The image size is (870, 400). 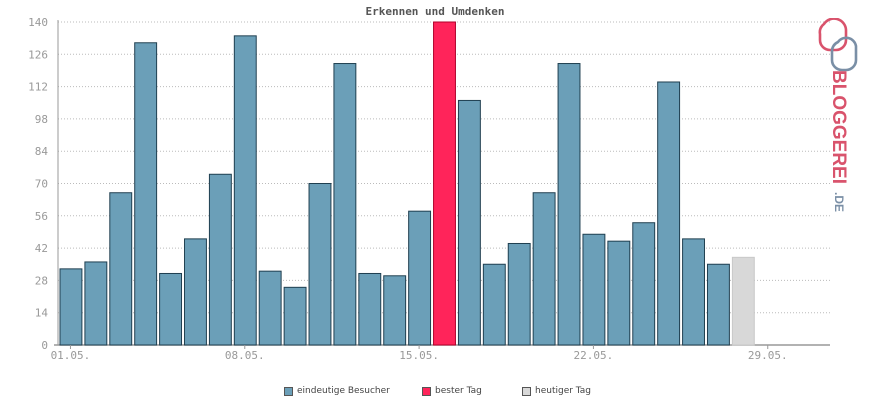 I want to click on y-tick-label: 112, so click(x=38, y=87).